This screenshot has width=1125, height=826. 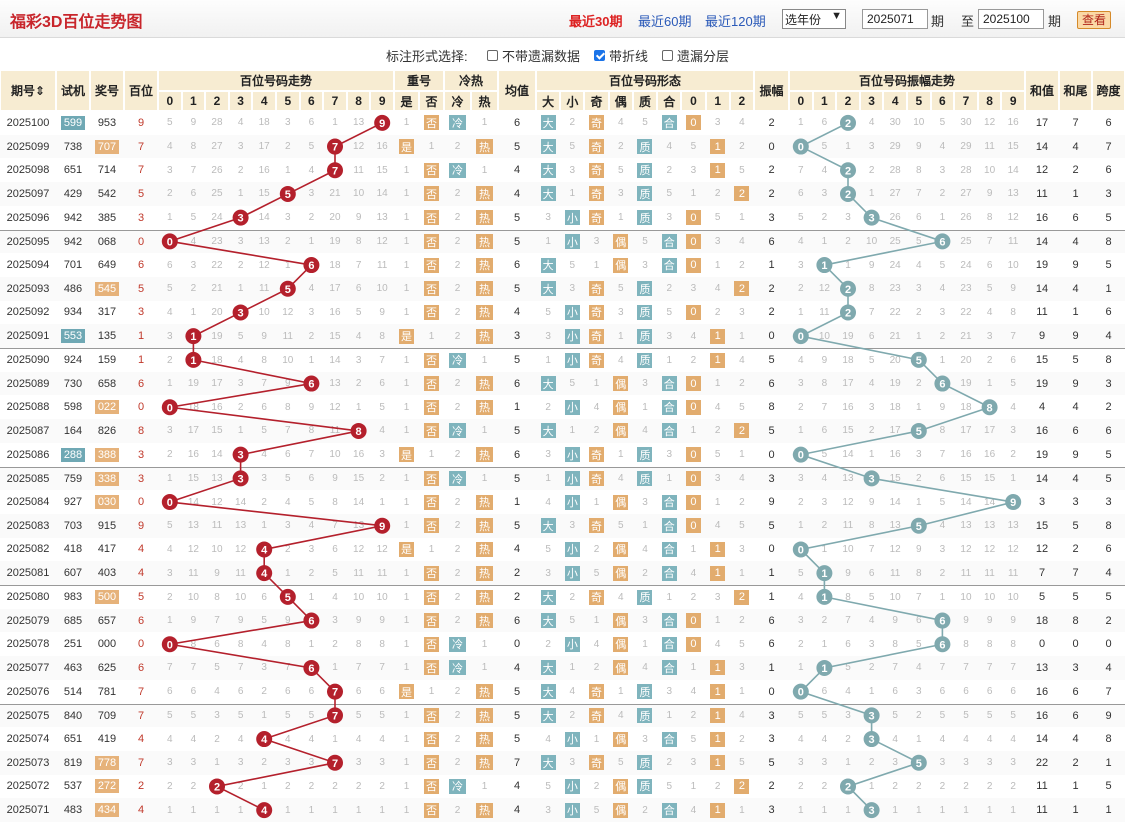 What do you see at coordinates (28, 384) in the screenshot?
I see `issue-cell: 2025089` at bounding box center [28, 384].